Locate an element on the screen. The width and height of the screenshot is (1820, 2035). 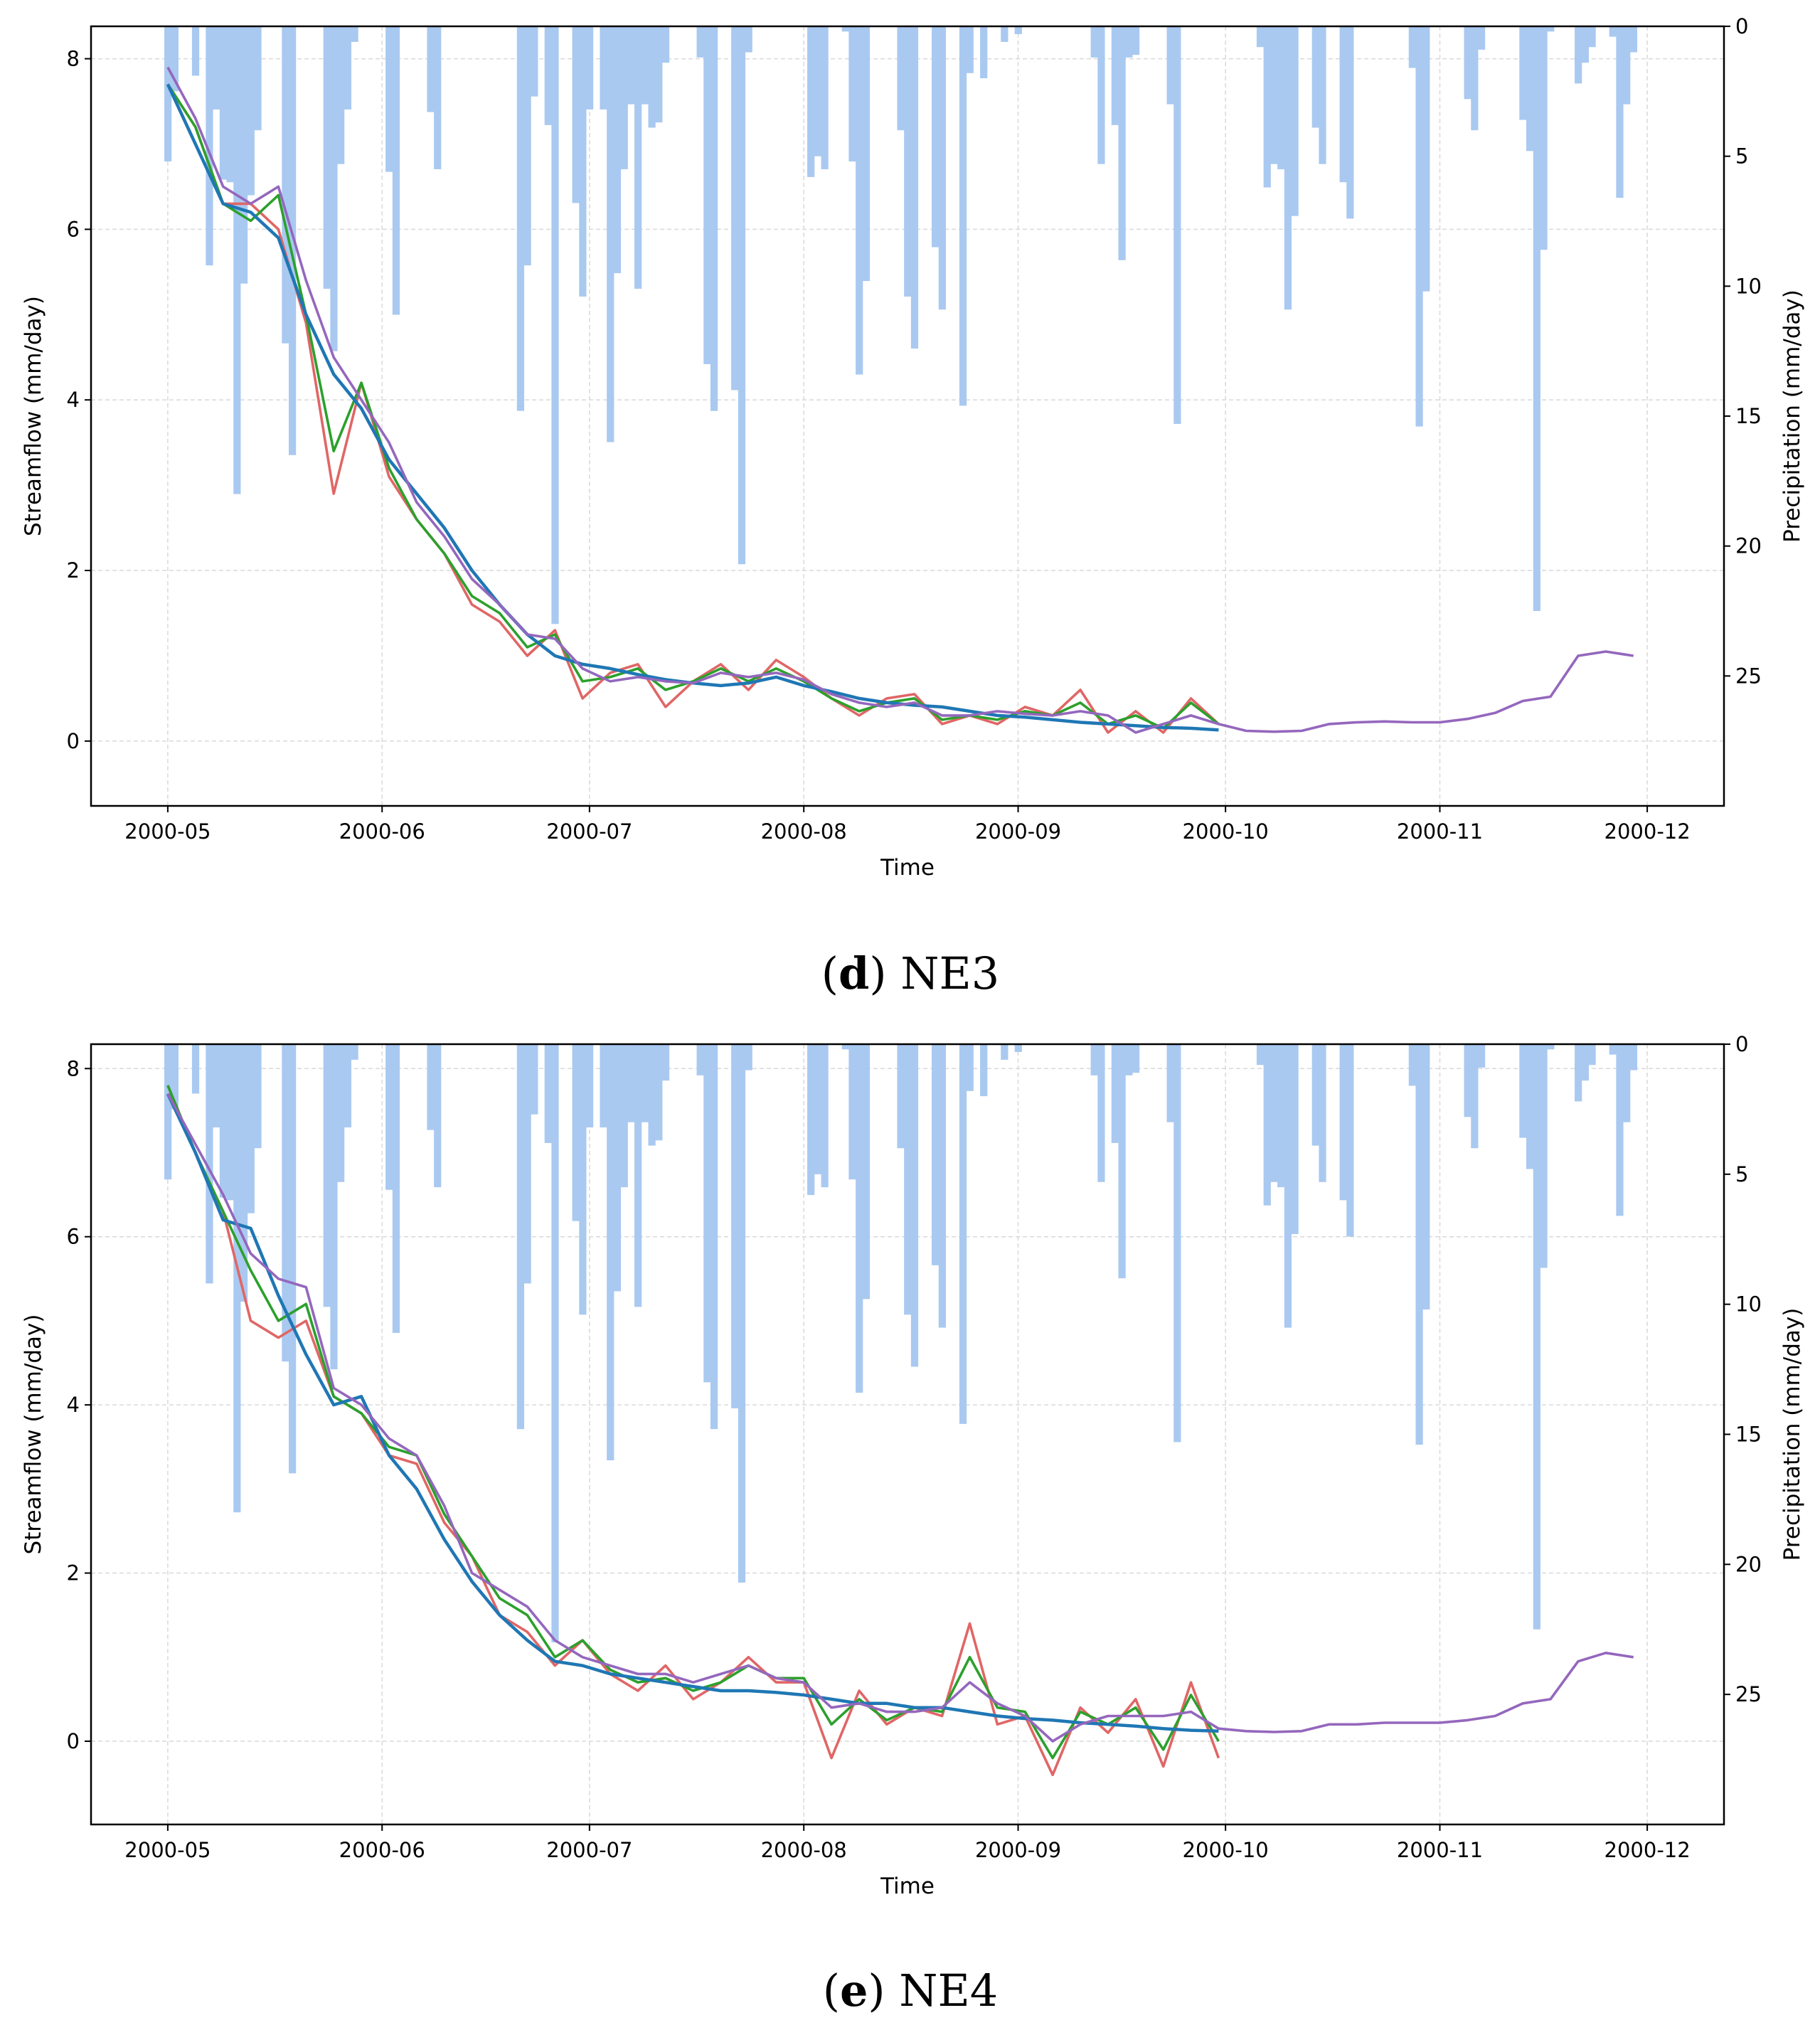
x-tick-label: 2000-12 is located at coordinates (1648, 1850).